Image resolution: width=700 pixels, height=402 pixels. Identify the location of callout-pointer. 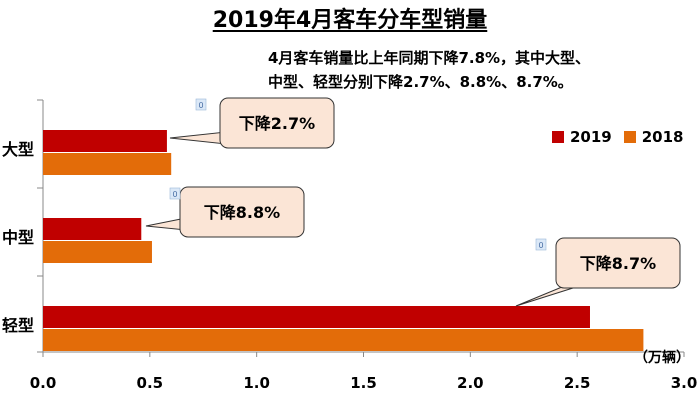
(198, 138).